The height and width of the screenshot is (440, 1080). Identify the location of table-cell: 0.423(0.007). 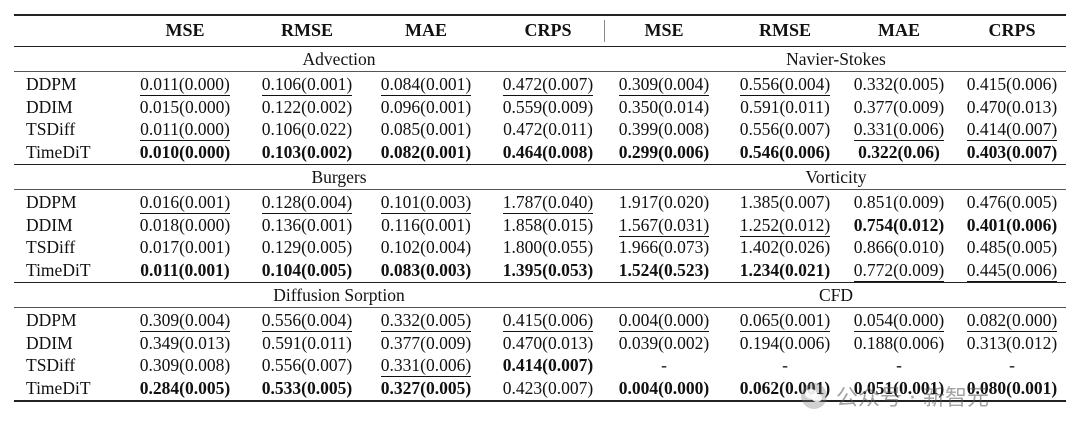
(548, 387).